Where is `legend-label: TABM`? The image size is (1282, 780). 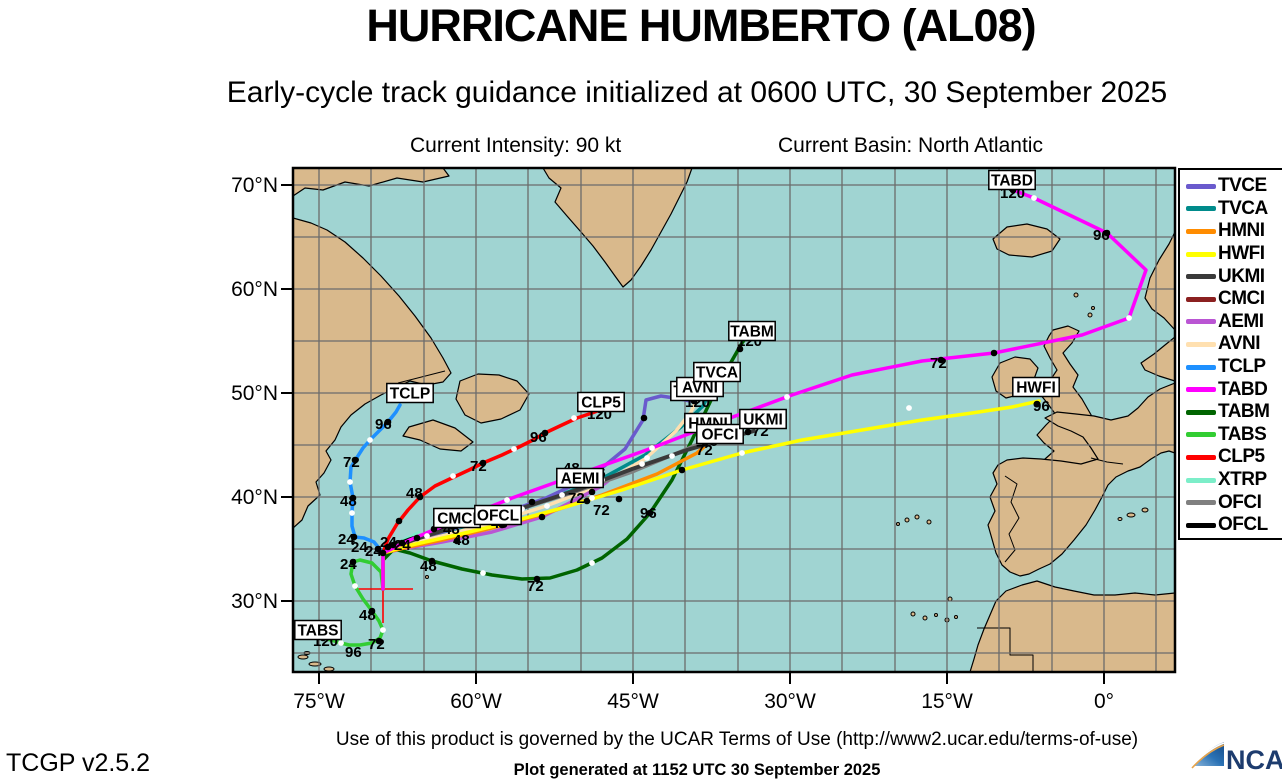 legend-label: TABM is located at coordinates (1244, 412).